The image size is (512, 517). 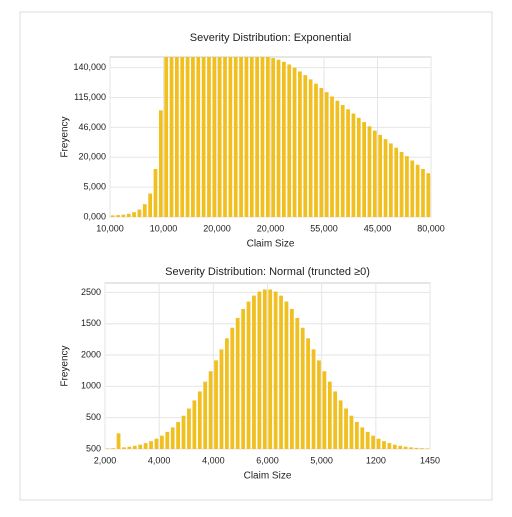 I want to click on y-tick-label: 115,000, so click(x=90, y=97).